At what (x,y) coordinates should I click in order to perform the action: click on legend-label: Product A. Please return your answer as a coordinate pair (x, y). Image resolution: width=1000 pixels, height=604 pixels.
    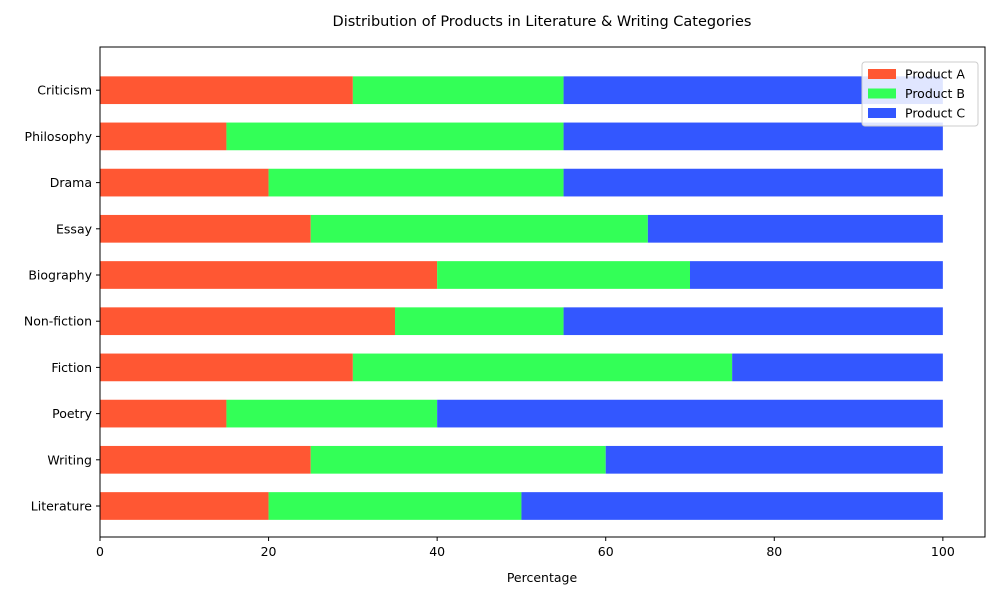
    Looking at the image, I should click on (935, 74).